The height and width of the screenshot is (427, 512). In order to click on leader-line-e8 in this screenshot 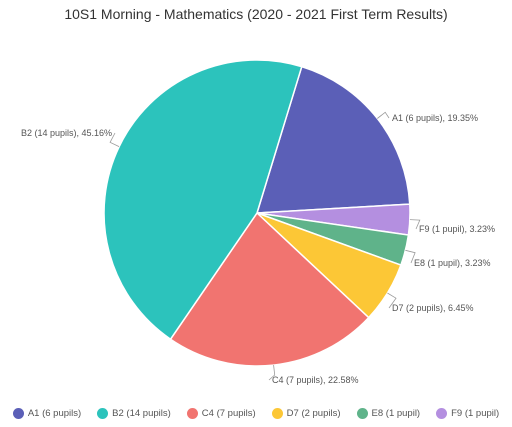, I will do `click(410, 256)`.